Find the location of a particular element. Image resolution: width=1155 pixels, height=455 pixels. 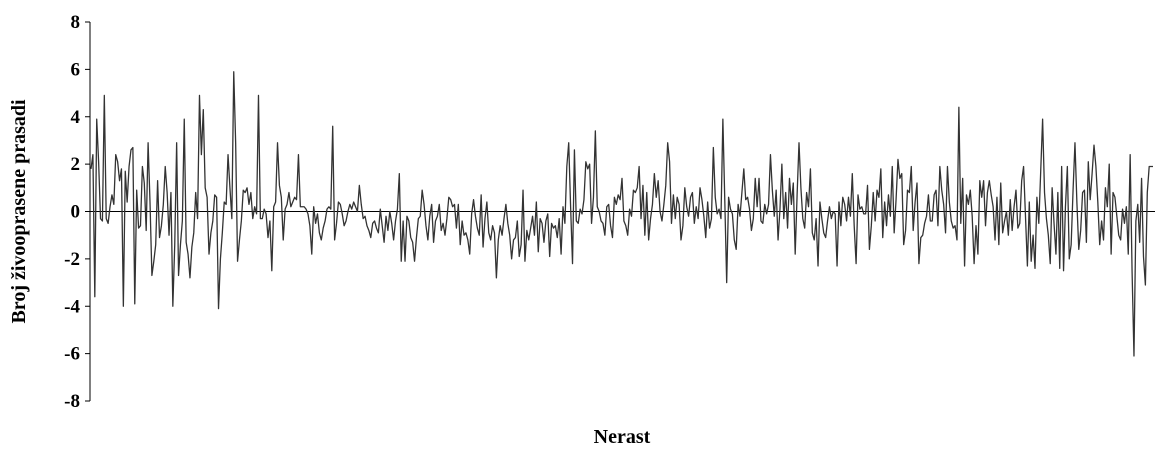

y-tick-label: -8 is located at coordinates (72, 401).